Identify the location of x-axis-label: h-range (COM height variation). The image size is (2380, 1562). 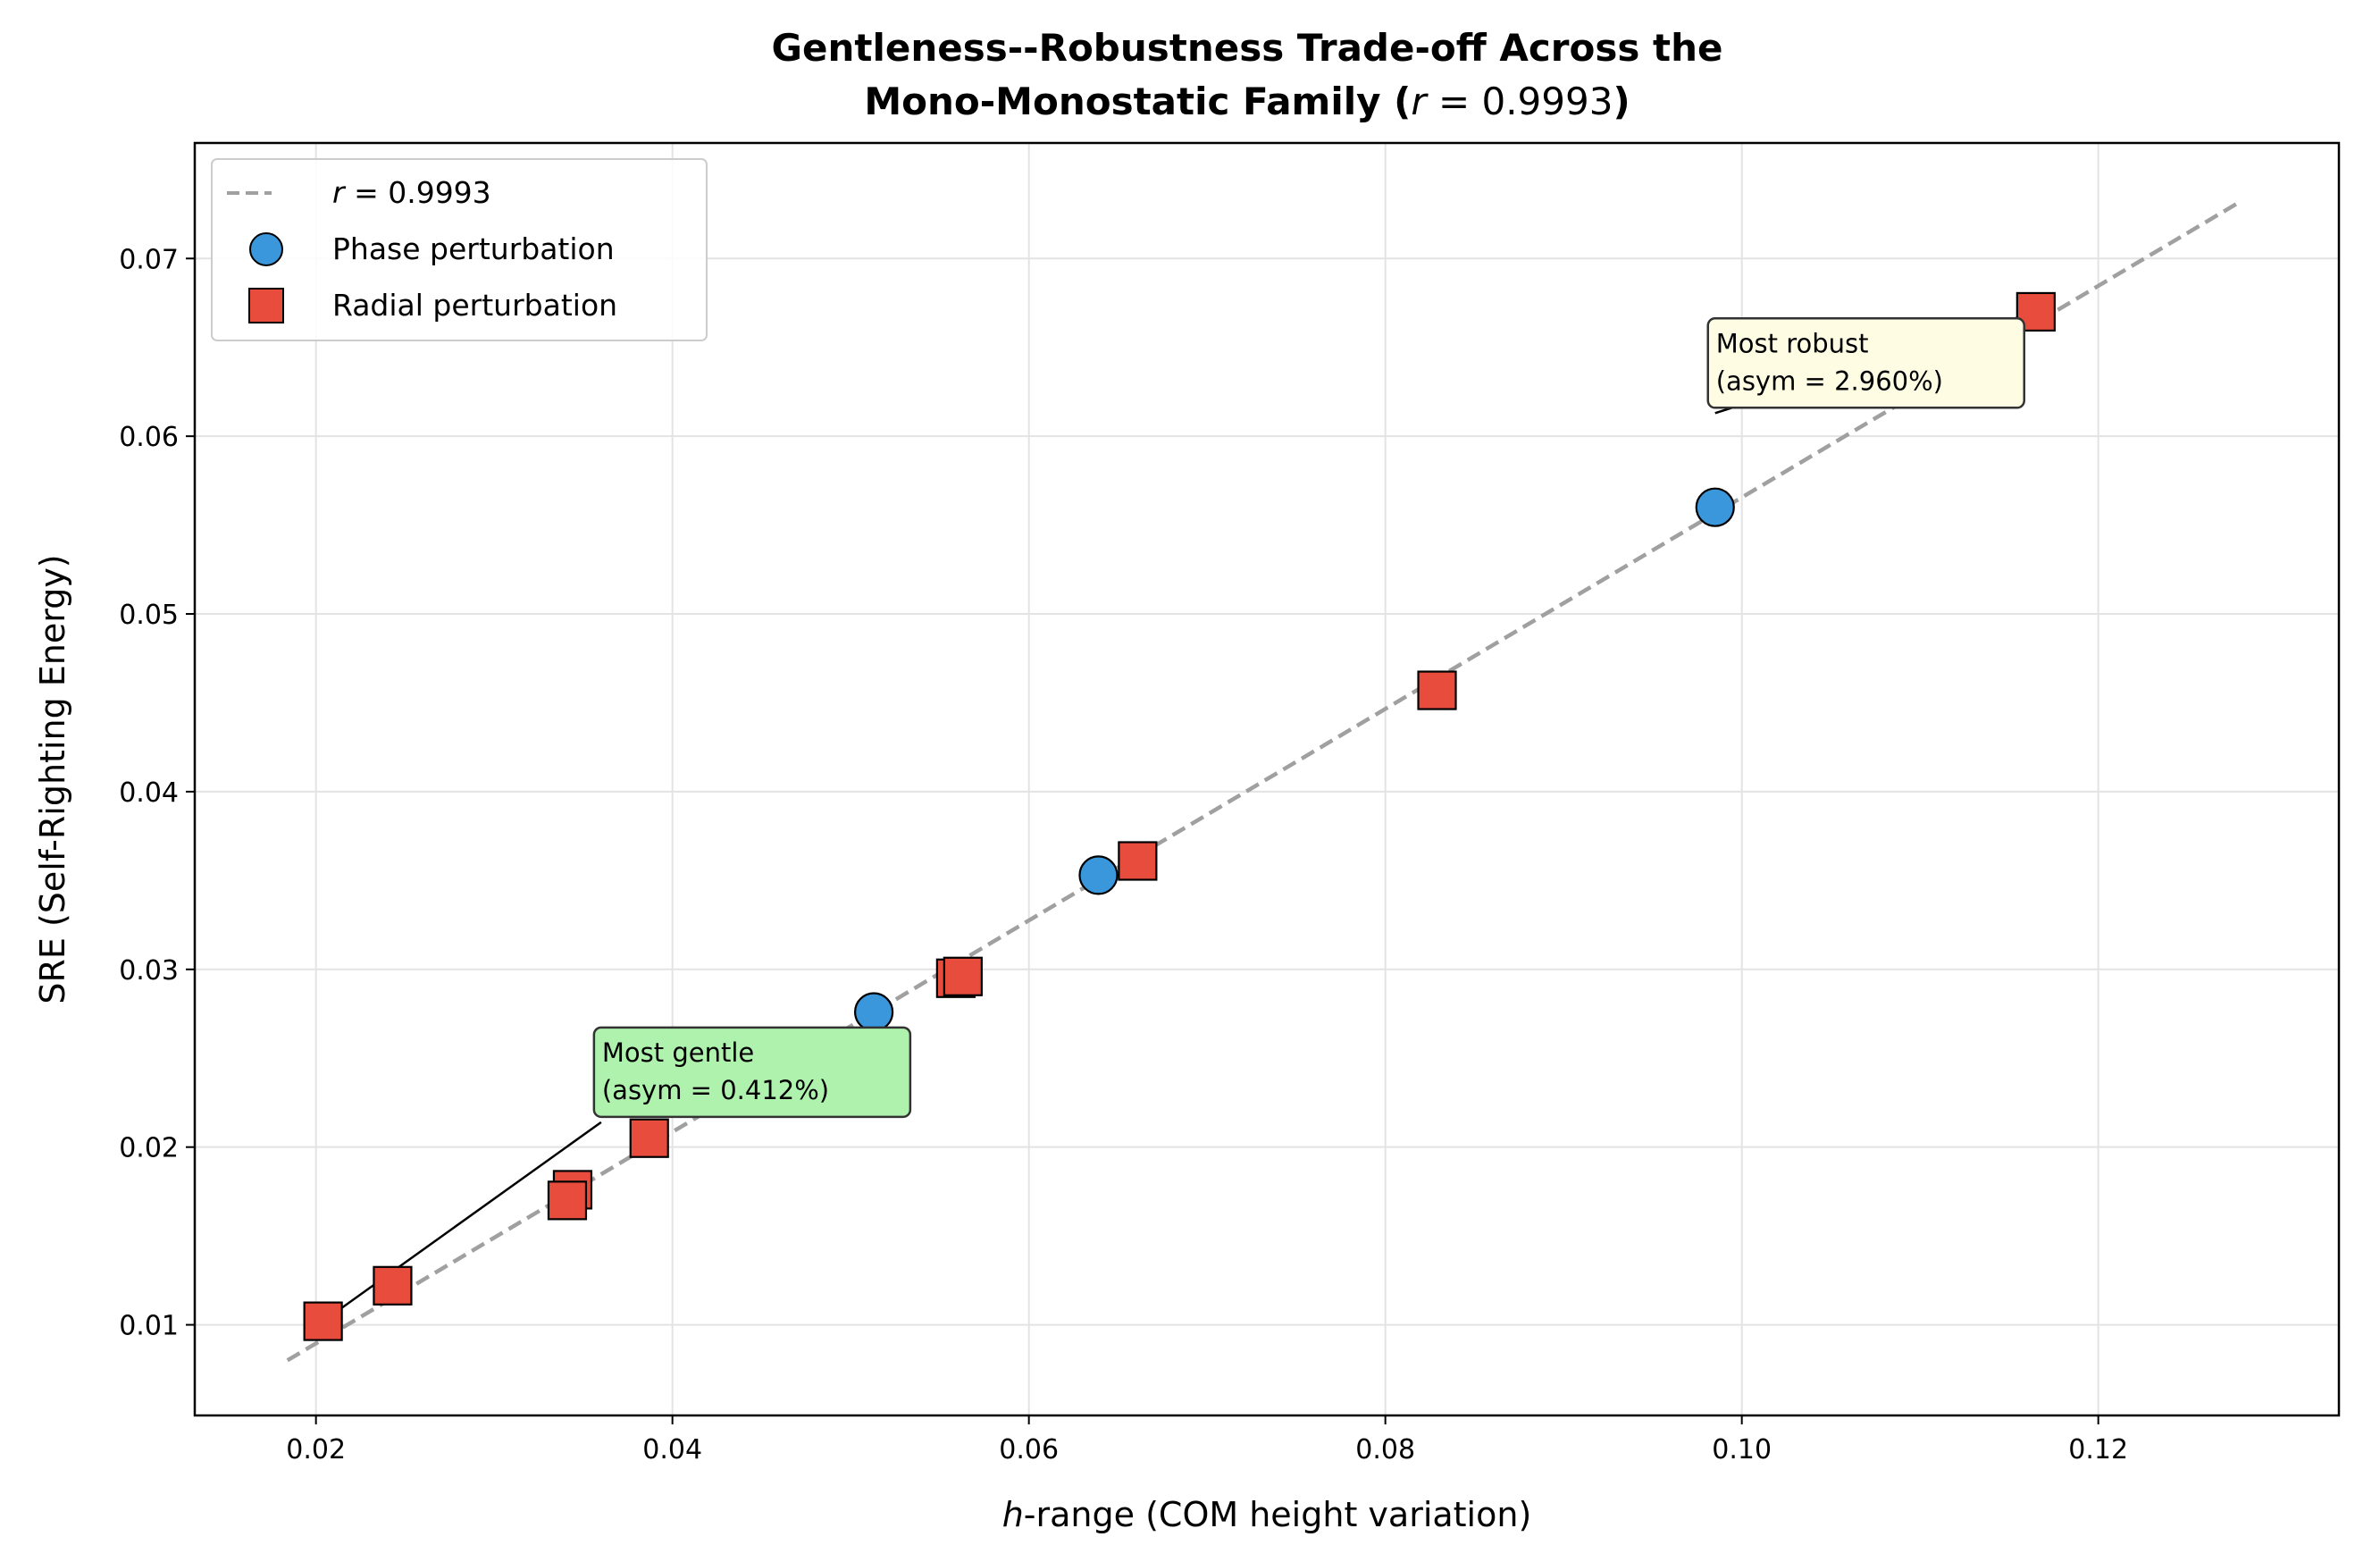
(1267, 1514).